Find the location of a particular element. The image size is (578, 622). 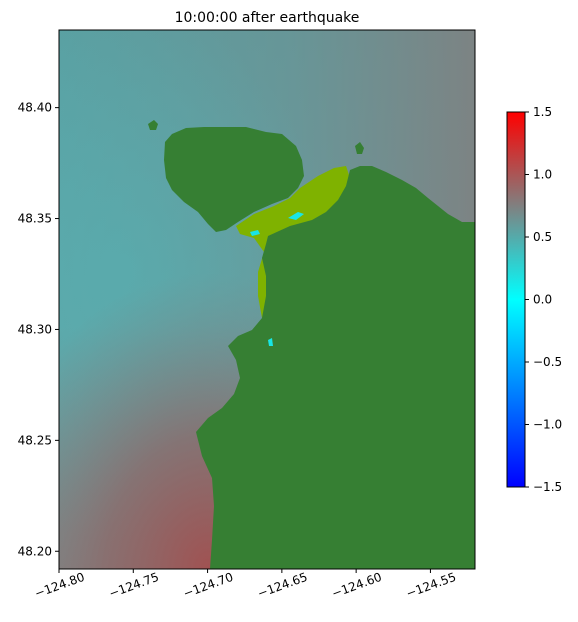

y-tick-label: 48.20 is located at coordinates (35, 551).